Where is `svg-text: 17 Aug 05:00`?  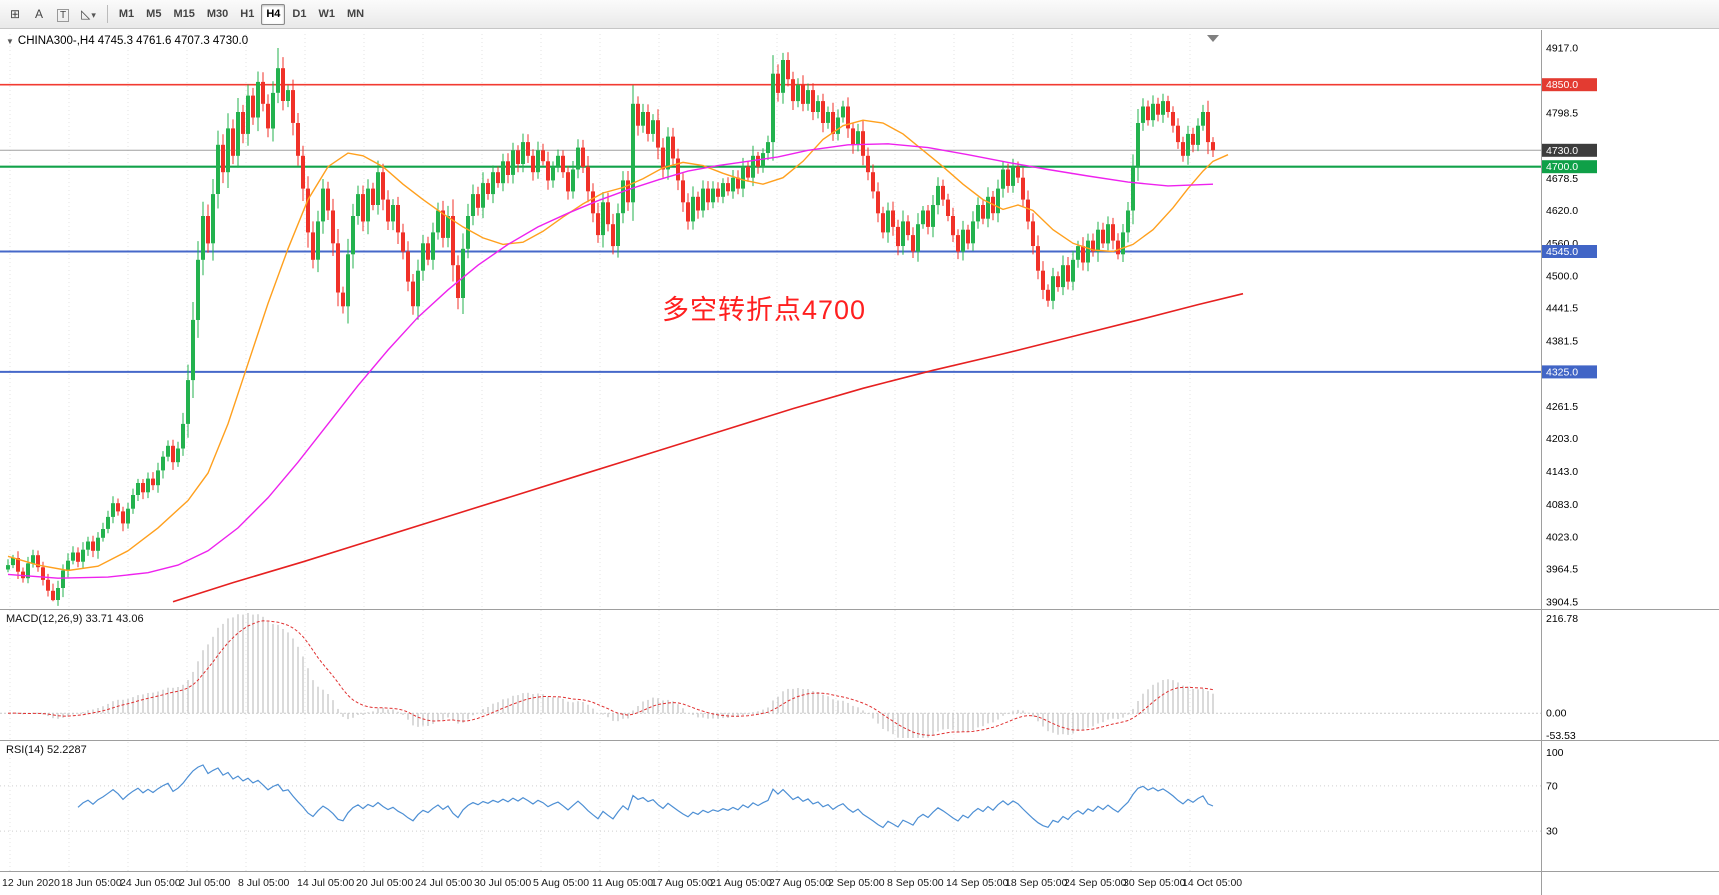 svg-text: 17 Aug 05:00 is located at coordinates (682, 883).